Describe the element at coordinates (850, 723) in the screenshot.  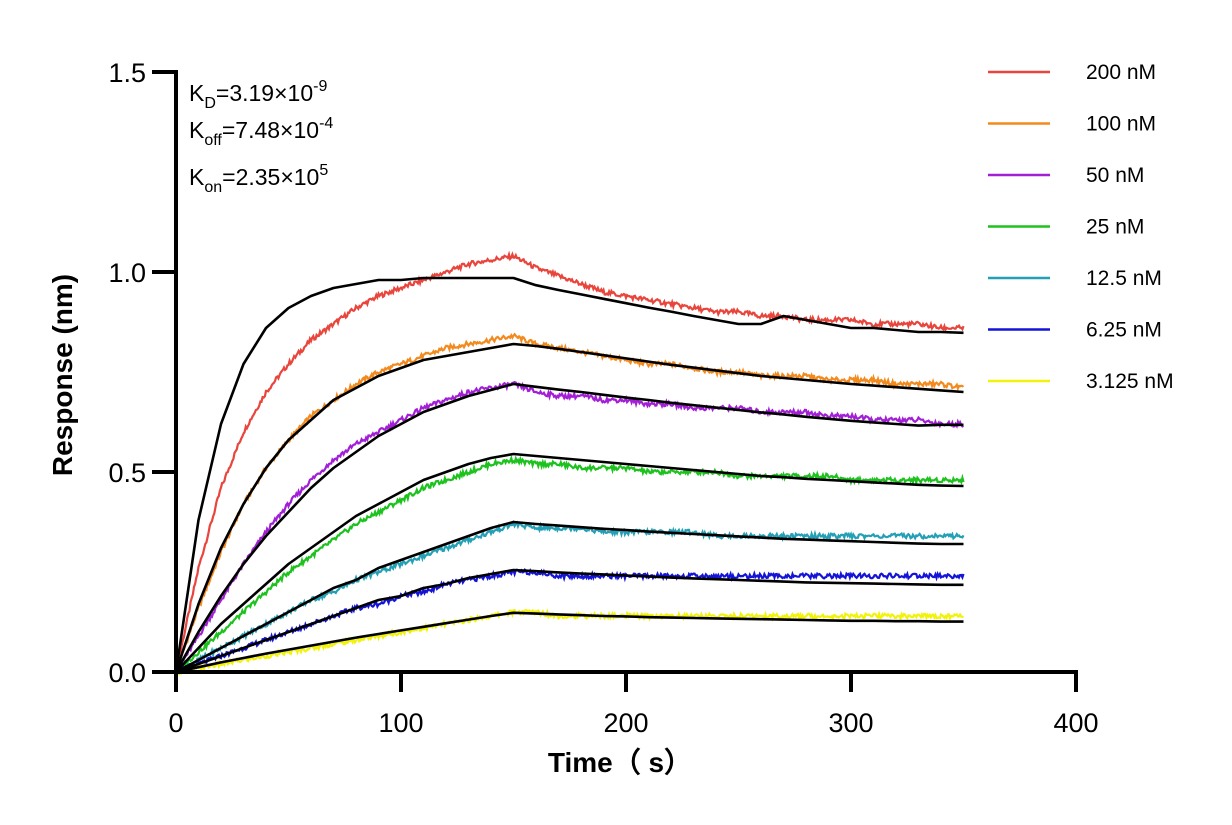
I see `x-tick-label: 300` at that location.